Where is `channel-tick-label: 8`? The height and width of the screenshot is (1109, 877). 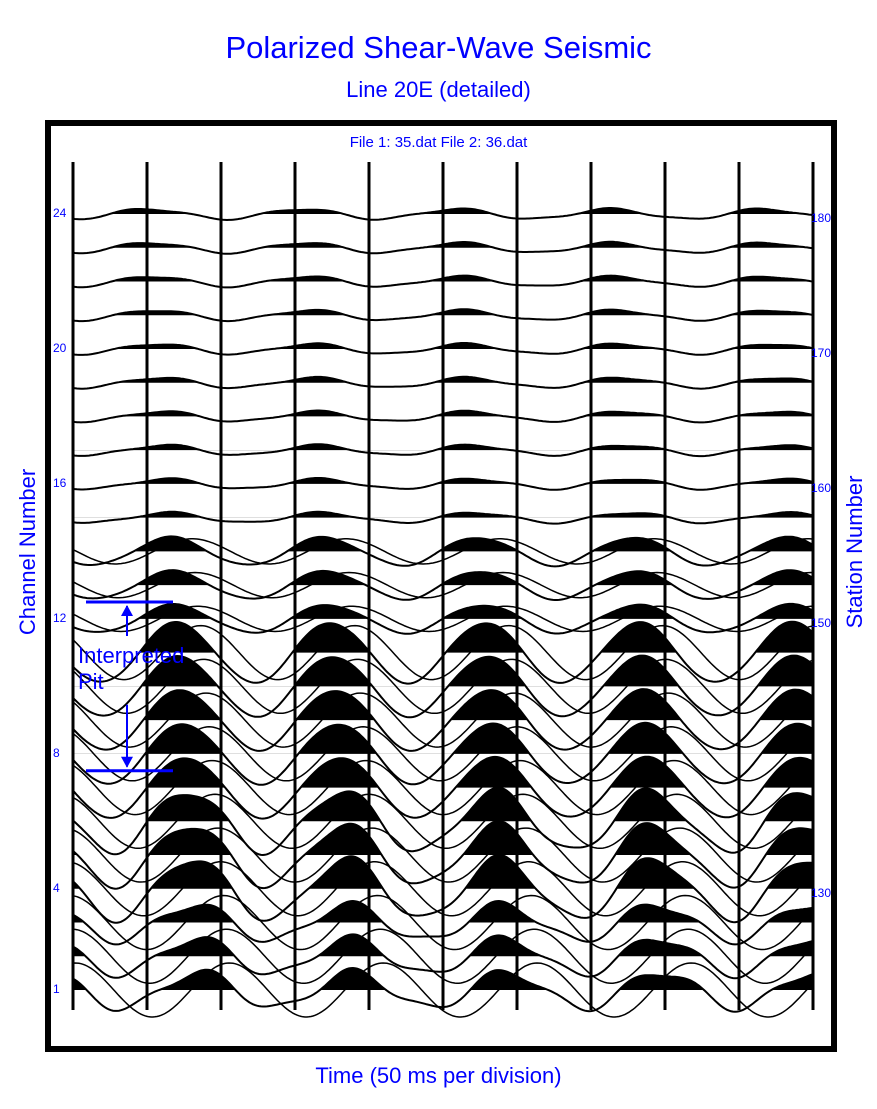 channel-tick-label: 8 is located at coordinates (56, 752).